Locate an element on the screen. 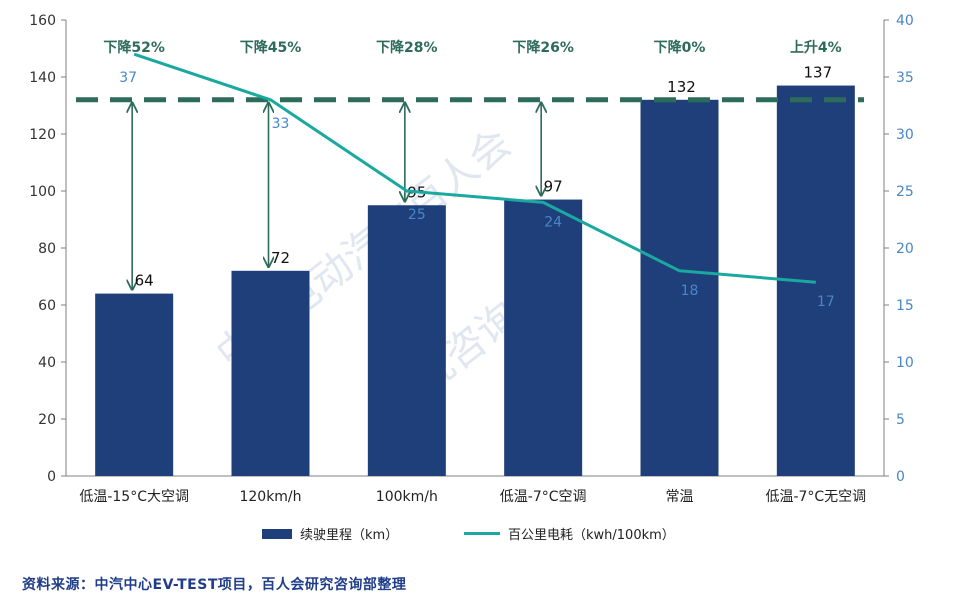  y-left-tick-label: 0 is located at coordinates (51, 477).